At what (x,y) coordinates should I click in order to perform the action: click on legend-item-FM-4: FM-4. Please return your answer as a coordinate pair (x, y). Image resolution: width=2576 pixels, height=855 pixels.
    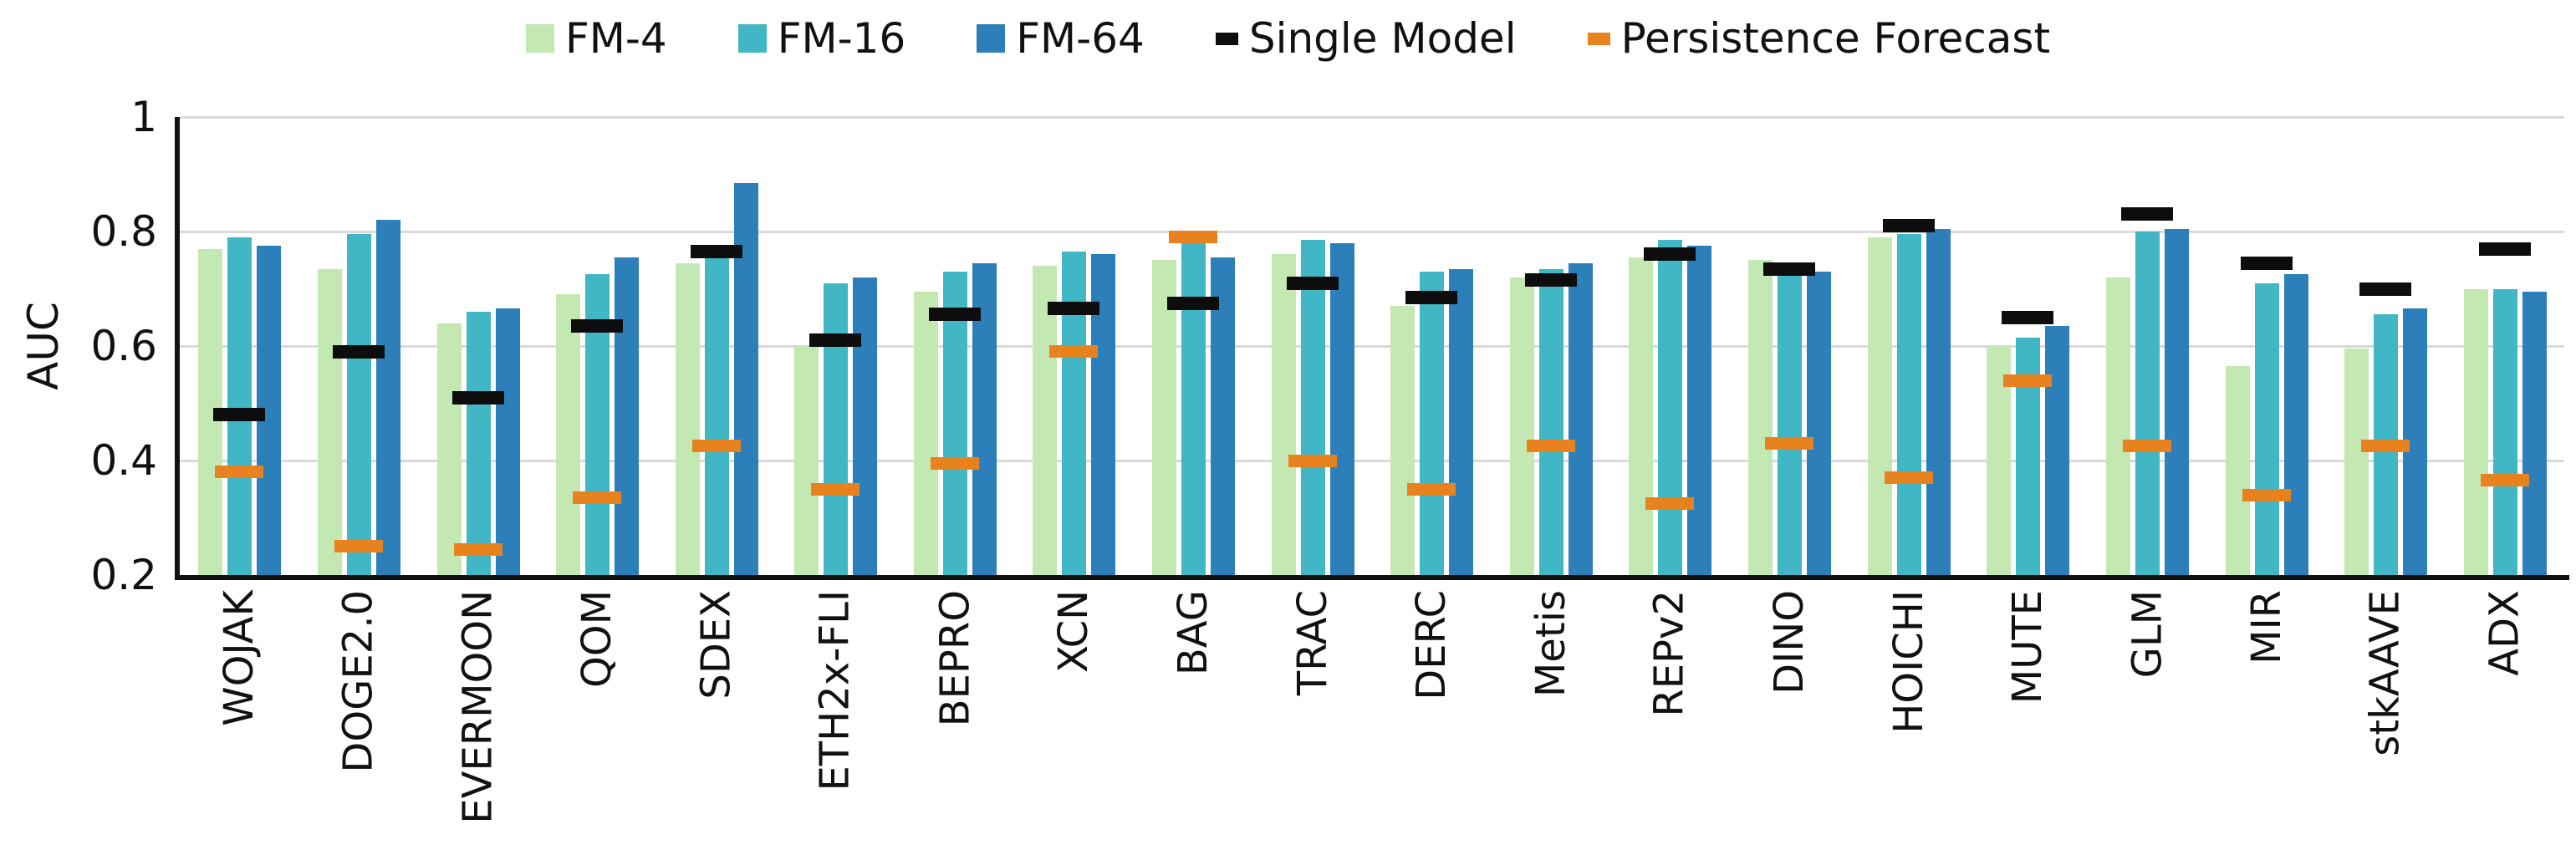
    Looking at the image, I should click on (596, 38).